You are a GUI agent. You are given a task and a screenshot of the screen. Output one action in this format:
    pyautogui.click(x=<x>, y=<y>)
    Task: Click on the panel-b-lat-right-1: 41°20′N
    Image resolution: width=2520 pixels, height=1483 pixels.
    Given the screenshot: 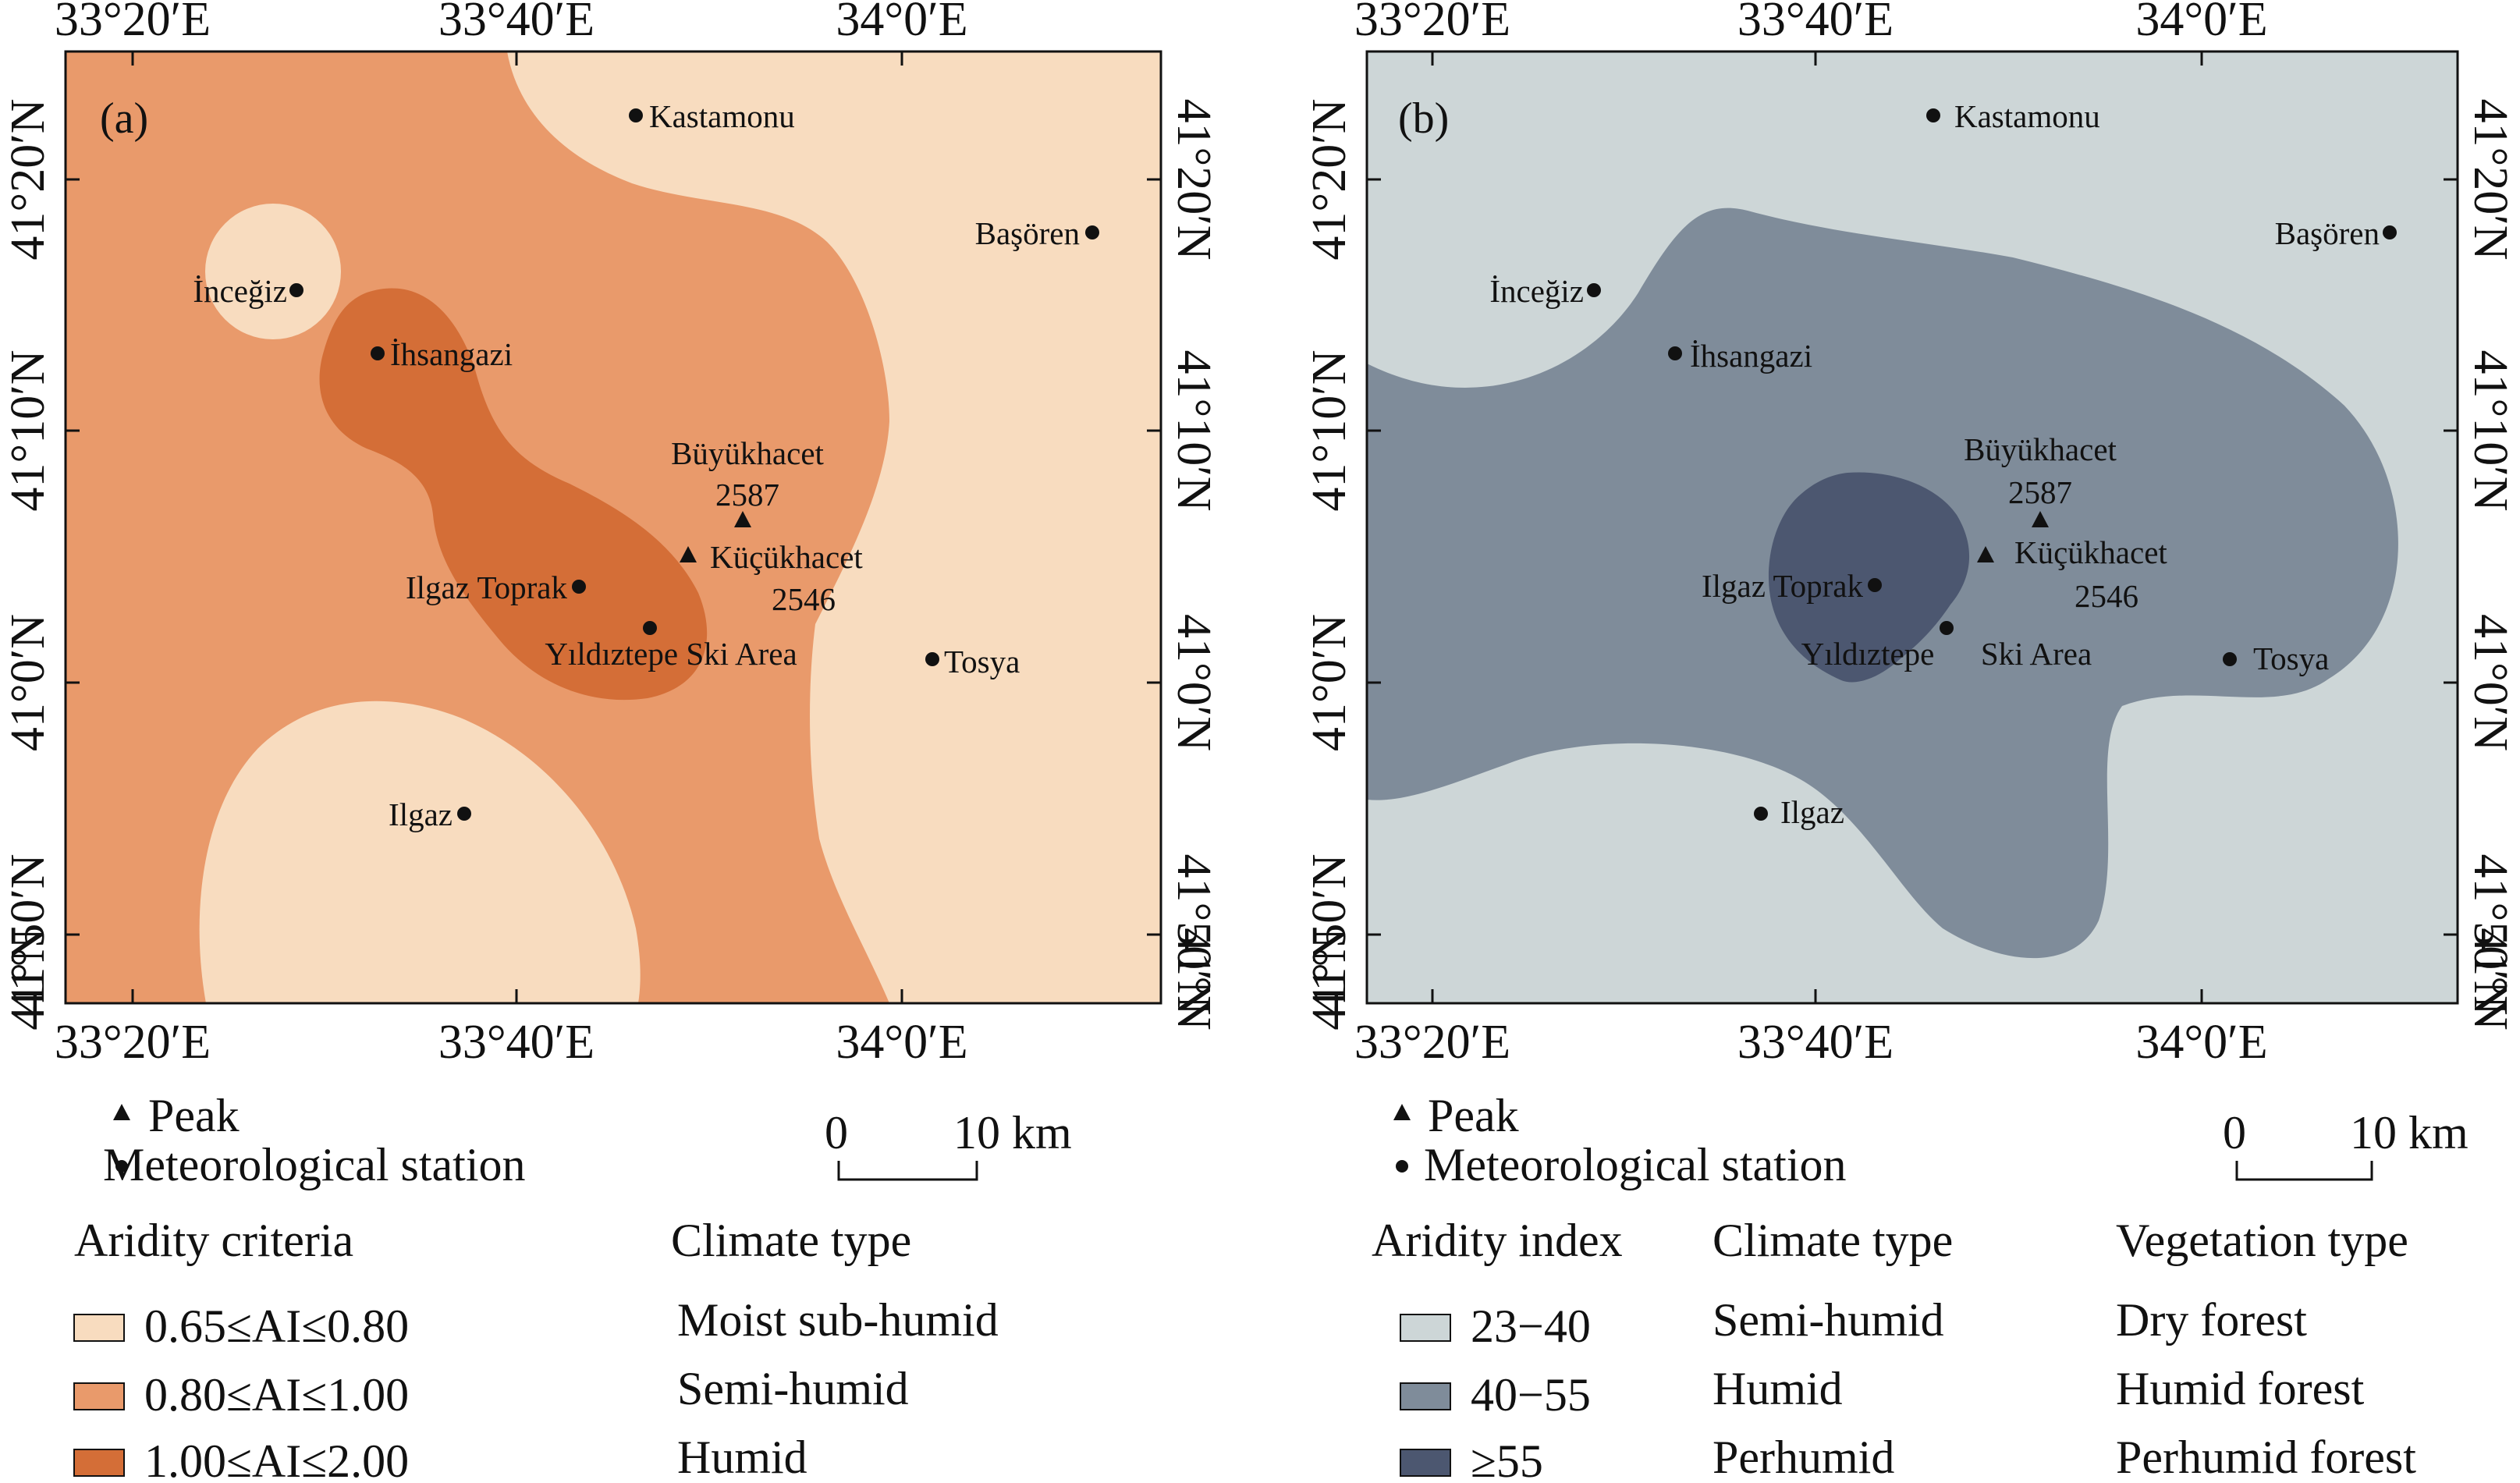 What is the action you would take?
    pyautogui.click(x=2491, y=179)
    